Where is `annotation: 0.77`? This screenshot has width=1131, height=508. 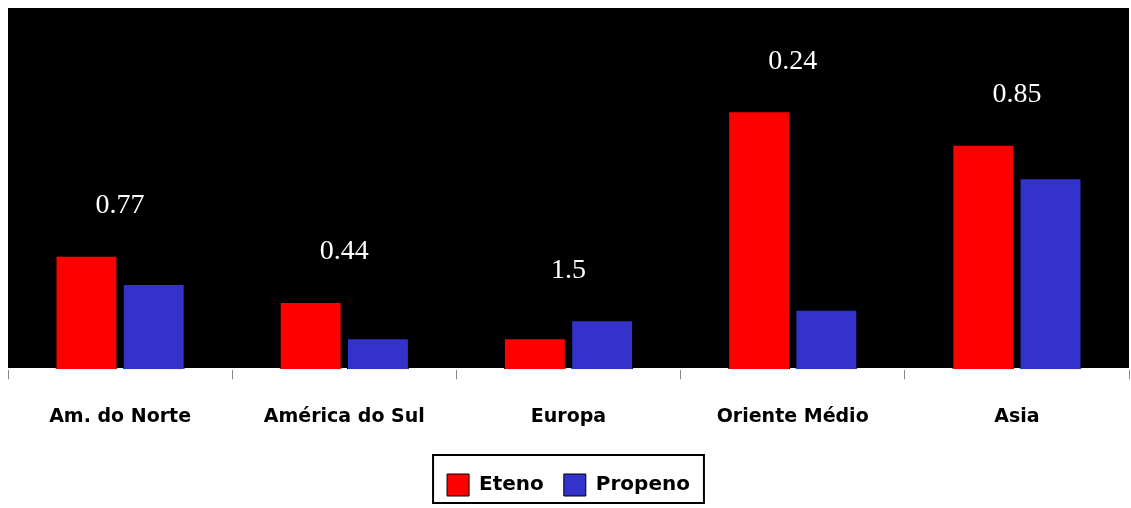
annotation: 0.77 is located at coordinates (120, 204).